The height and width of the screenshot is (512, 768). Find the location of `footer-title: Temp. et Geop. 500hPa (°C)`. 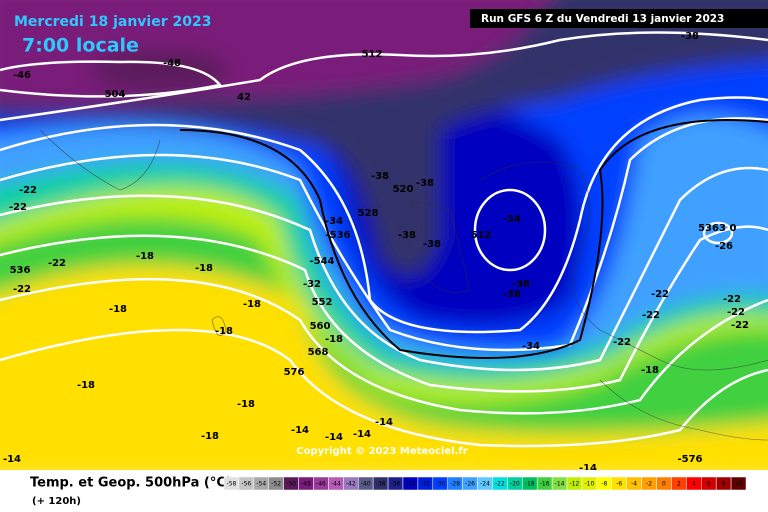

footer-title: Temp. et Geop. 500hPa (°C) is located at coordinates (131, 483).